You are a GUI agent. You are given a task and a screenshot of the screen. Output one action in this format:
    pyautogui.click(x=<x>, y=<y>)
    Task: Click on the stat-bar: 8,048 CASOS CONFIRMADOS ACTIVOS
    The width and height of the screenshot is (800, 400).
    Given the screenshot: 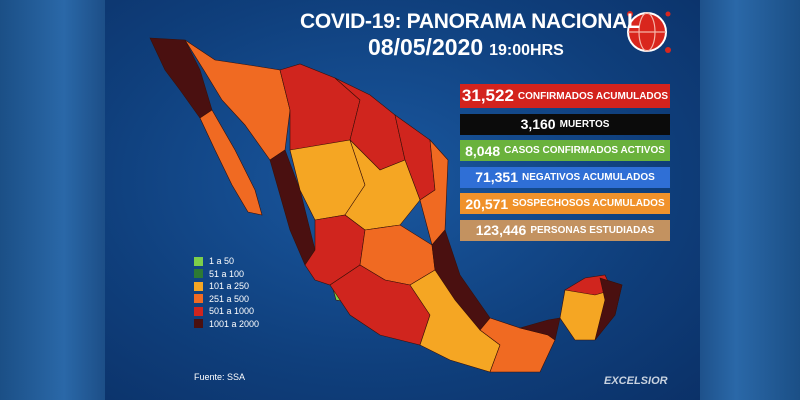 What is the action you would take?
    pyautogui.click(x=565, y=150)
    